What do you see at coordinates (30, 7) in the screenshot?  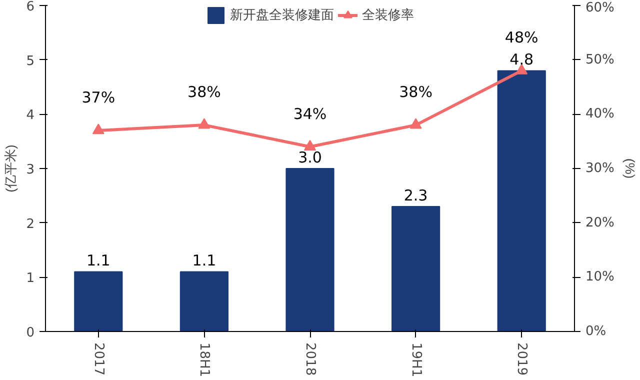 I see `y-tick-label: 6` at bounding box center [30, 7].